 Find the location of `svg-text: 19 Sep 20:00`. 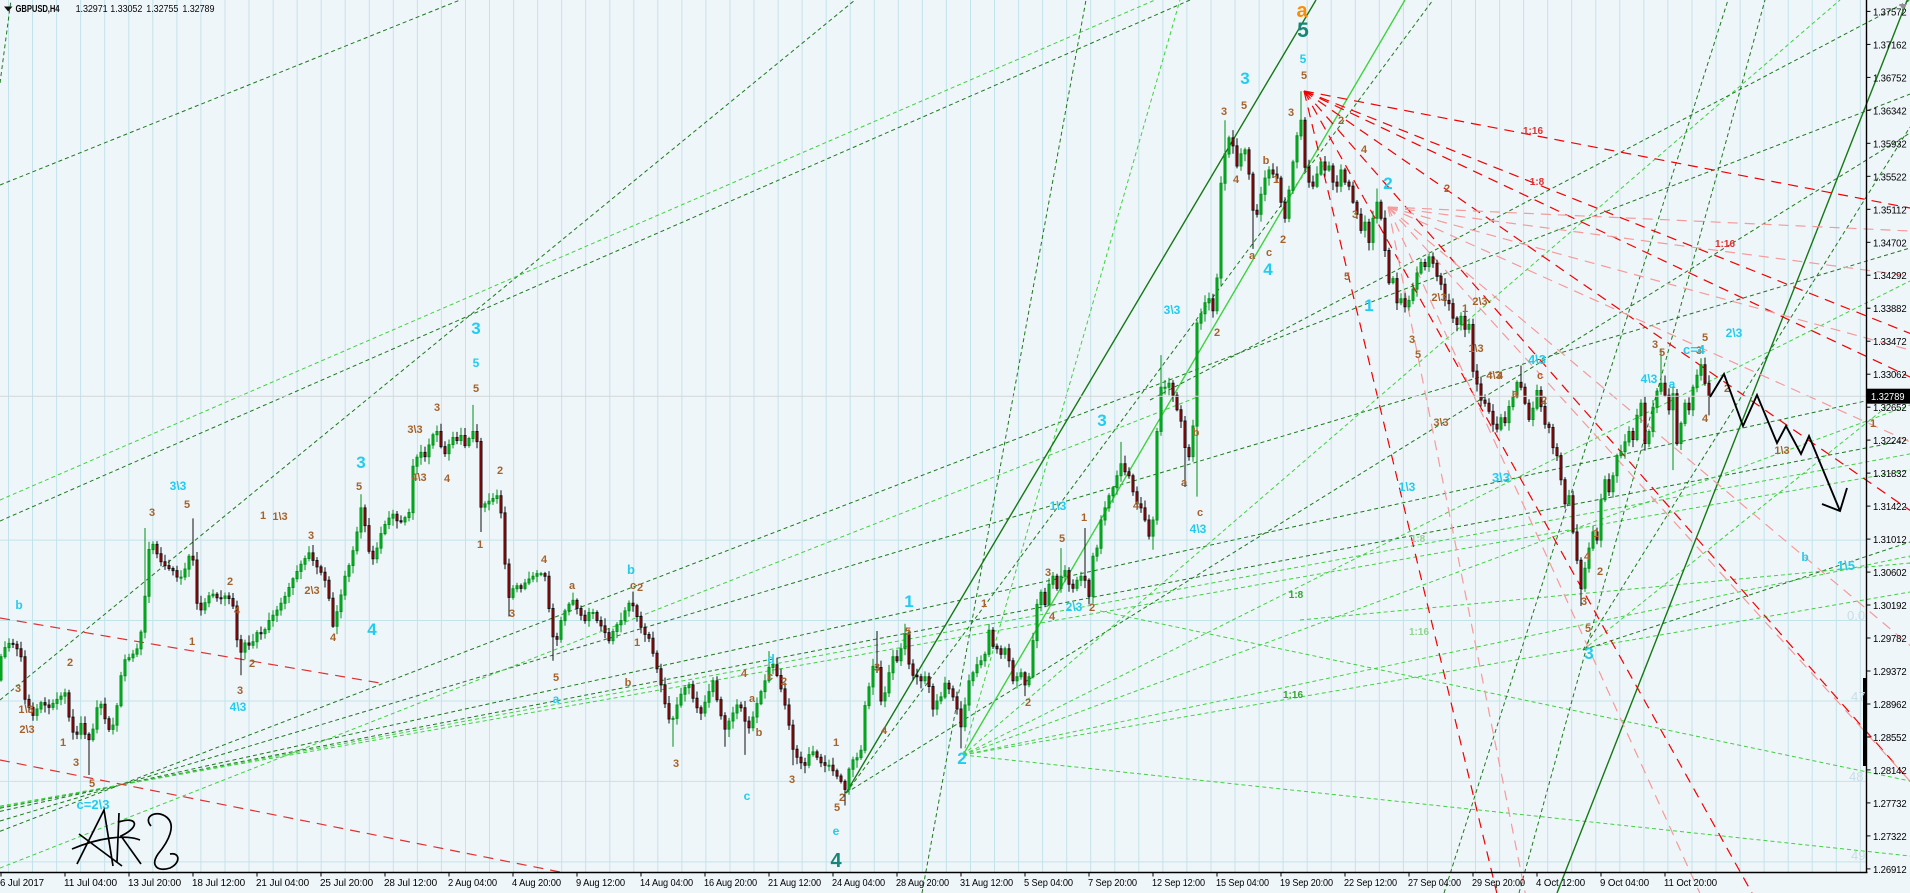

svg-text: 19 Sep 20:00 is located at coordinates (1306, 883).